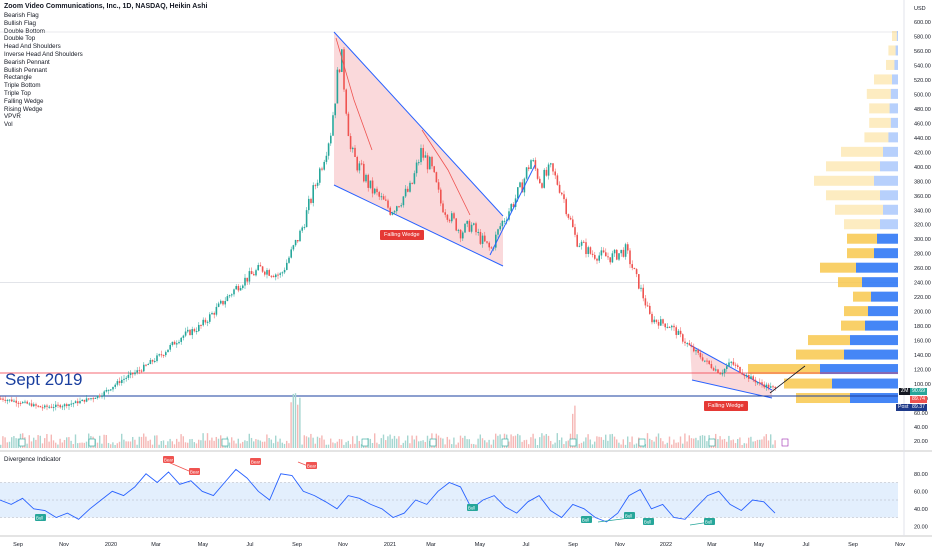 The image size is (932, 550). What do you see at coordinates (21, 15) in the screenshot?
I see `study-item: Bearish Flag` at bounding box center [21, 15].